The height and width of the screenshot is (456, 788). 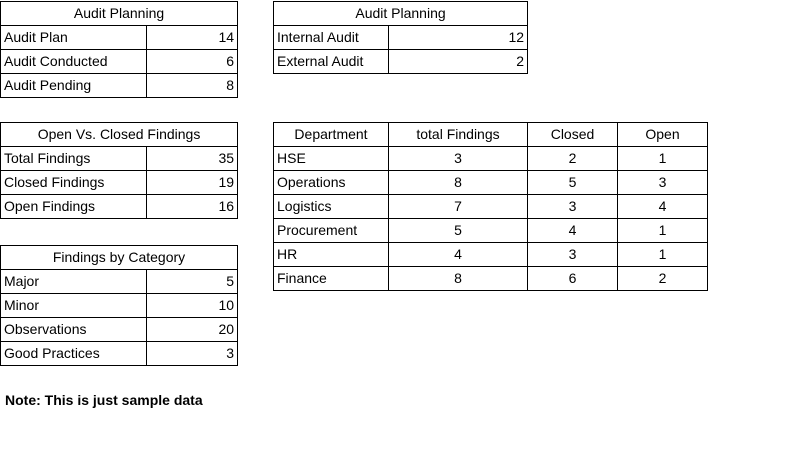 I want to click on row-label: Minor, so click(x=73, y=305).